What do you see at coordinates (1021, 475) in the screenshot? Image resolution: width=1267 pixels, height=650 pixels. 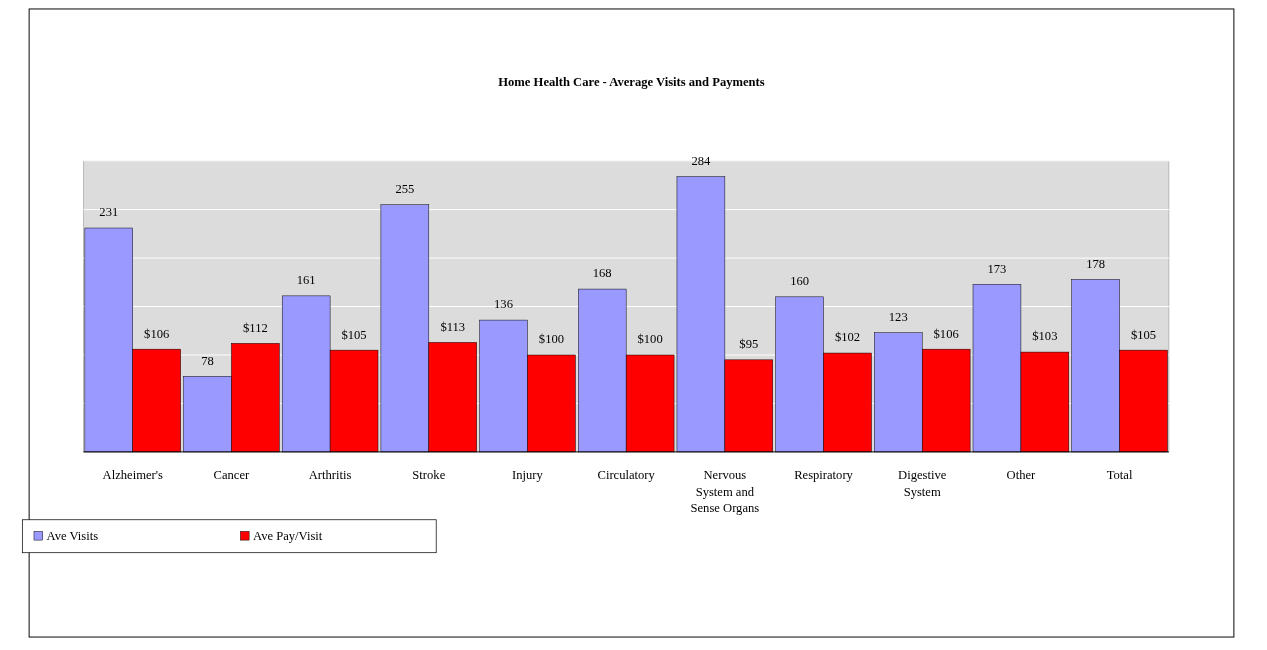 I see `x-tick-label: Other` at bounding box center [1021, 475].